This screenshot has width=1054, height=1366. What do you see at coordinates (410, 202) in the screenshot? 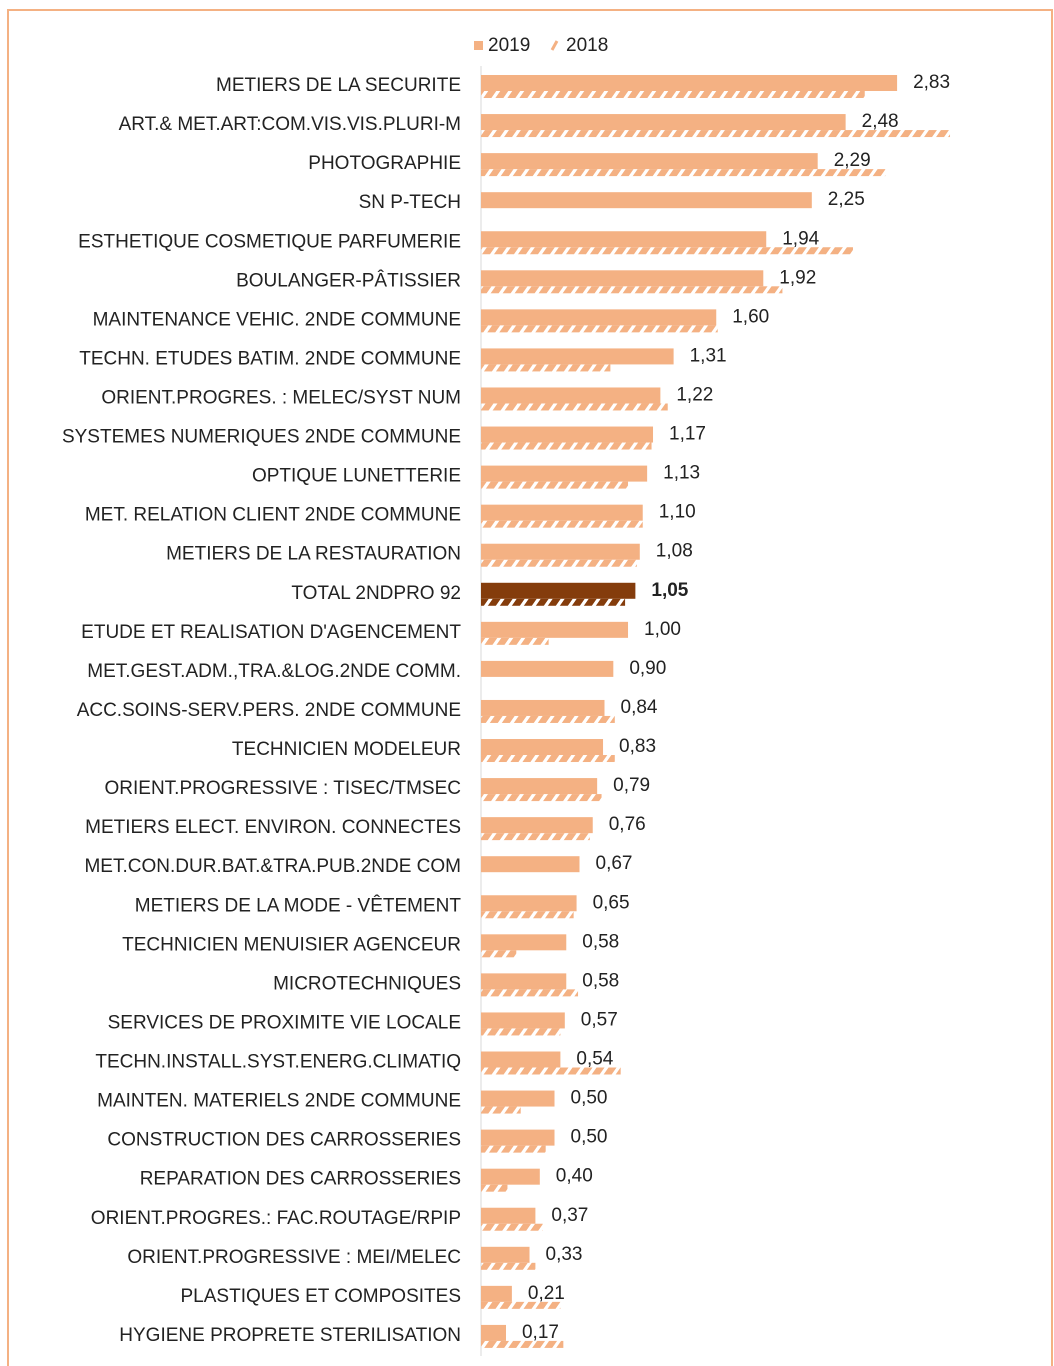
I see `category-label: SN P-TECH` at bounding box center [410, 202].